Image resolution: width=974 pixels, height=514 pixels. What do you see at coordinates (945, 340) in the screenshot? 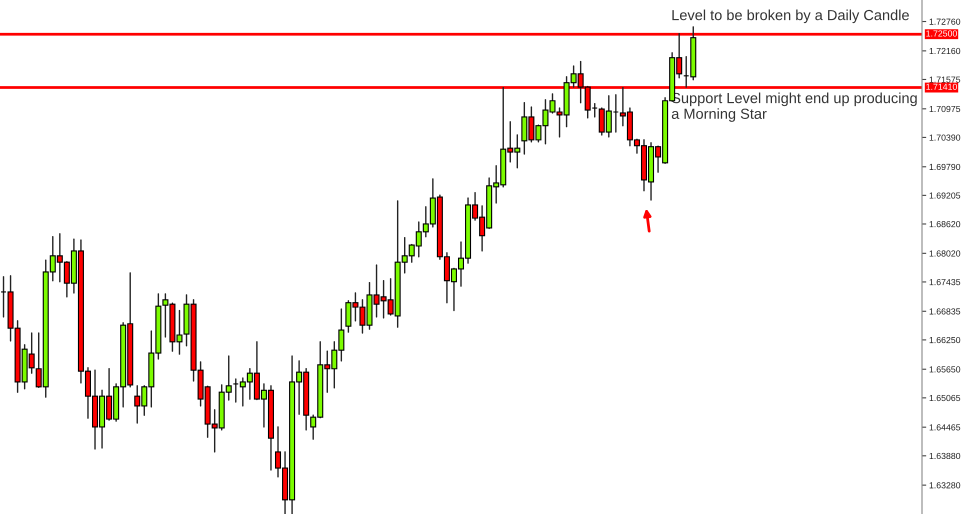
I see `y-tick-label: 1.66250` at bounding box center [945, 340].